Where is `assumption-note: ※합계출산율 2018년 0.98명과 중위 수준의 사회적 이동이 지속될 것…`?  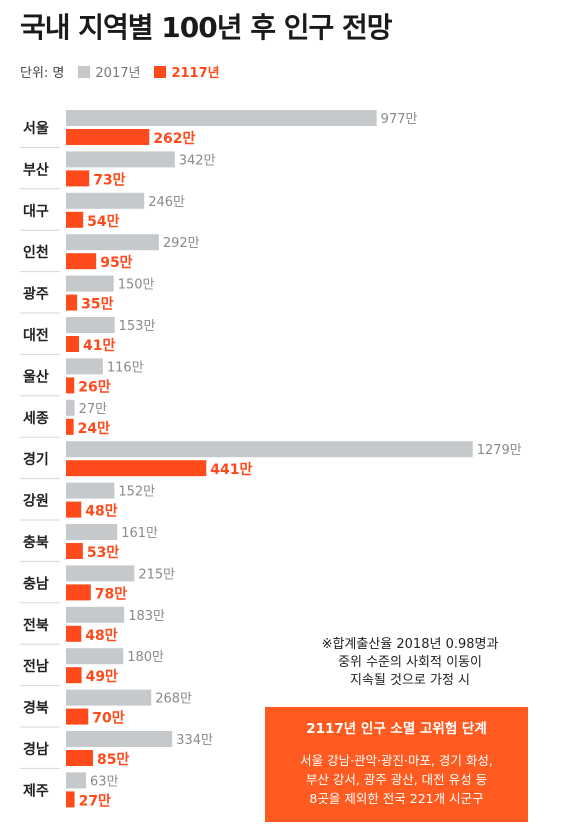
assumption-note: ※합계출산율 2018년 0.98명과 중위 수준의 사회적 이동이 지속될 것… is located at coordinates (410, 663).